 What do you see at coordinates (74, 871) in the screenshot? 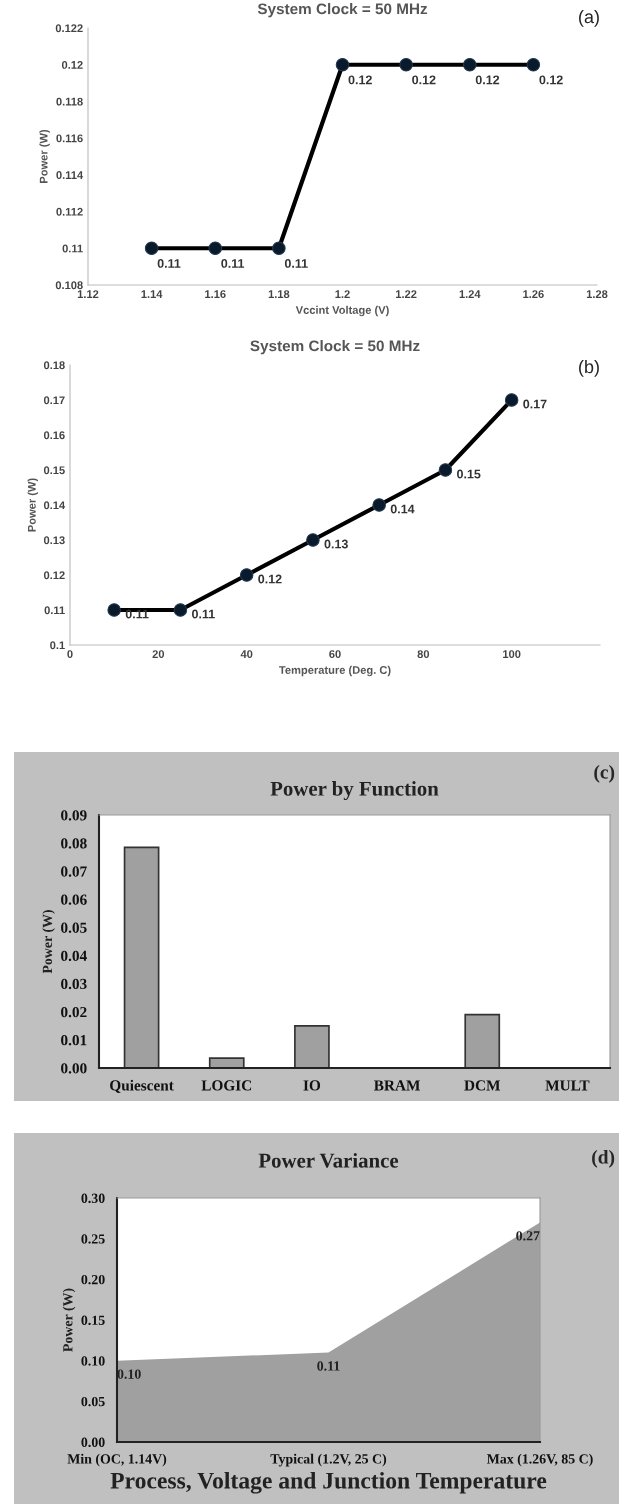
I see `y-tick-label: 0.07` at bounding box center [74, 871].